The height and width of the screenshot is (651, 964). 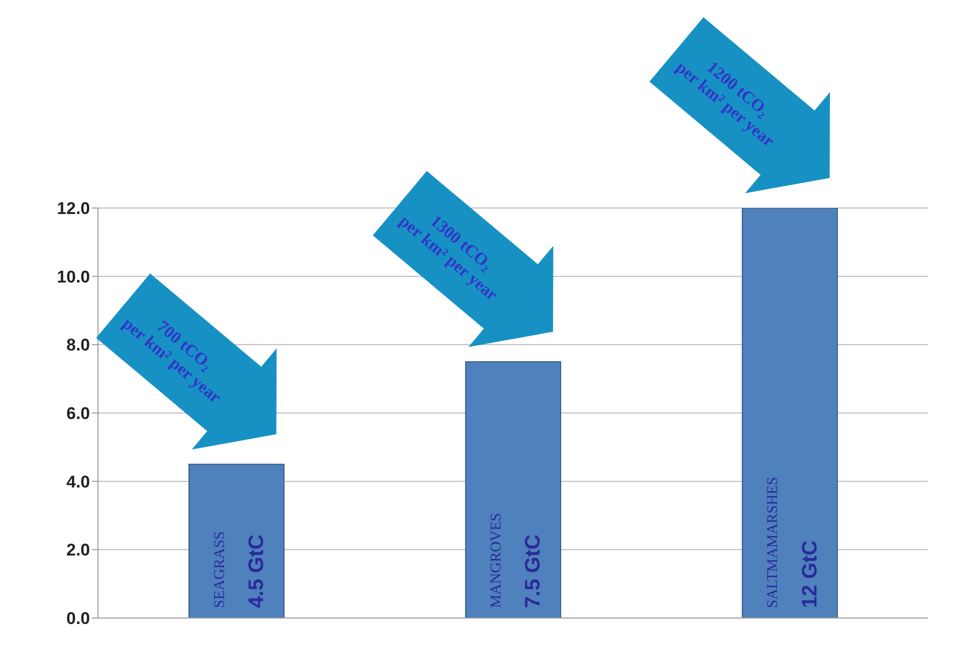 What do you see at coordinates (256, 571) in the screenshot?
I see `data-label: 4.5 GtC` at bounding box center [256, 571].